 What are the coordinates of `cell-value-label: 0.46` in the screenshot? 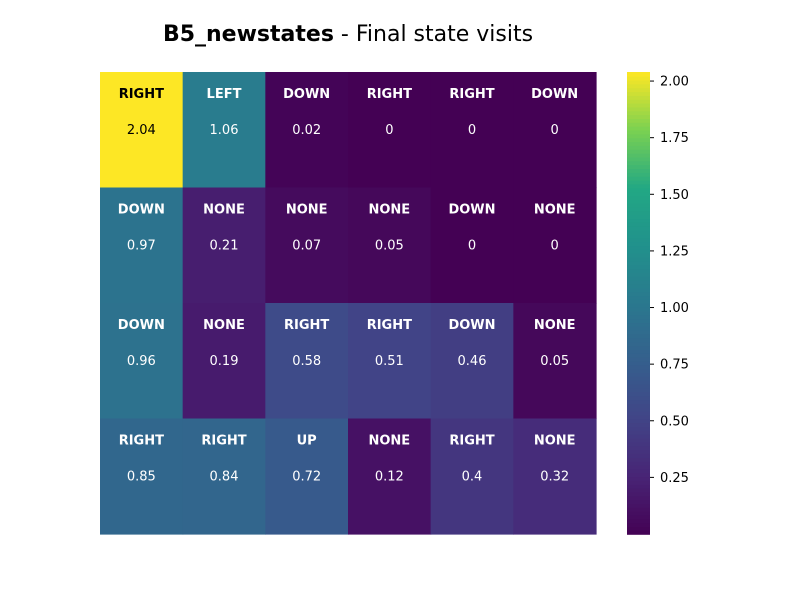 It's located at (472, 361).